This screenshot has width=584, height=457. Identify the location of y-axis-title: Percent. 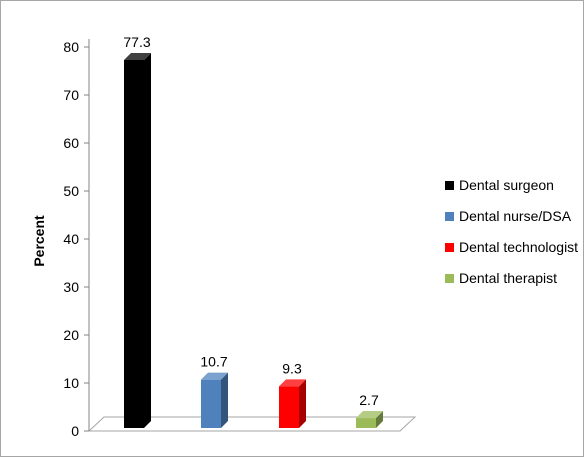
(39, 241).